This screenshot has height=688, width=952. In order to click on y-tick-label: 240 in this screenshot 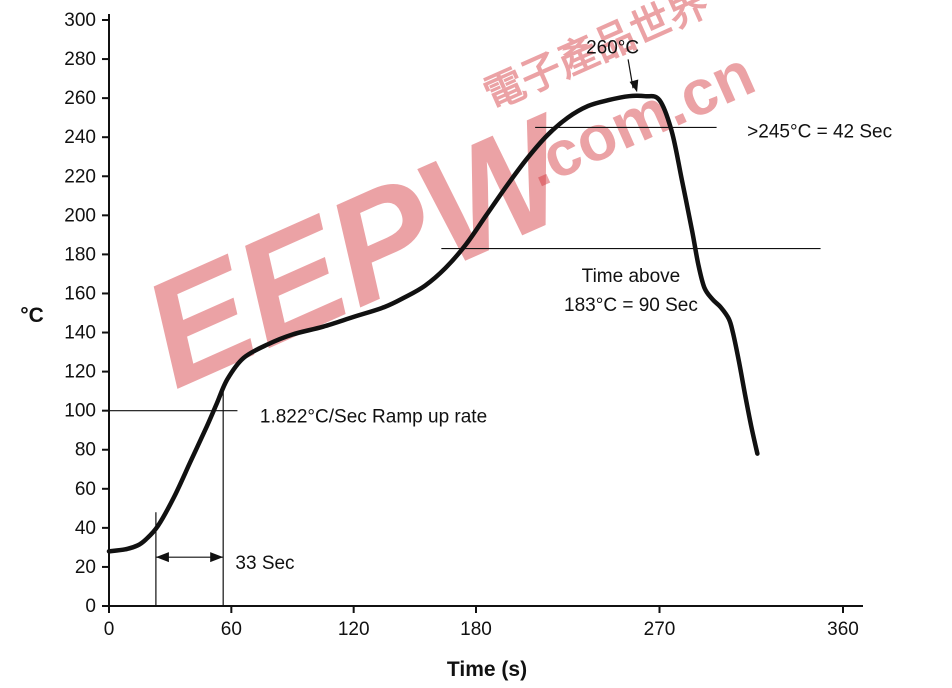, I will do `click(80, 137)`.